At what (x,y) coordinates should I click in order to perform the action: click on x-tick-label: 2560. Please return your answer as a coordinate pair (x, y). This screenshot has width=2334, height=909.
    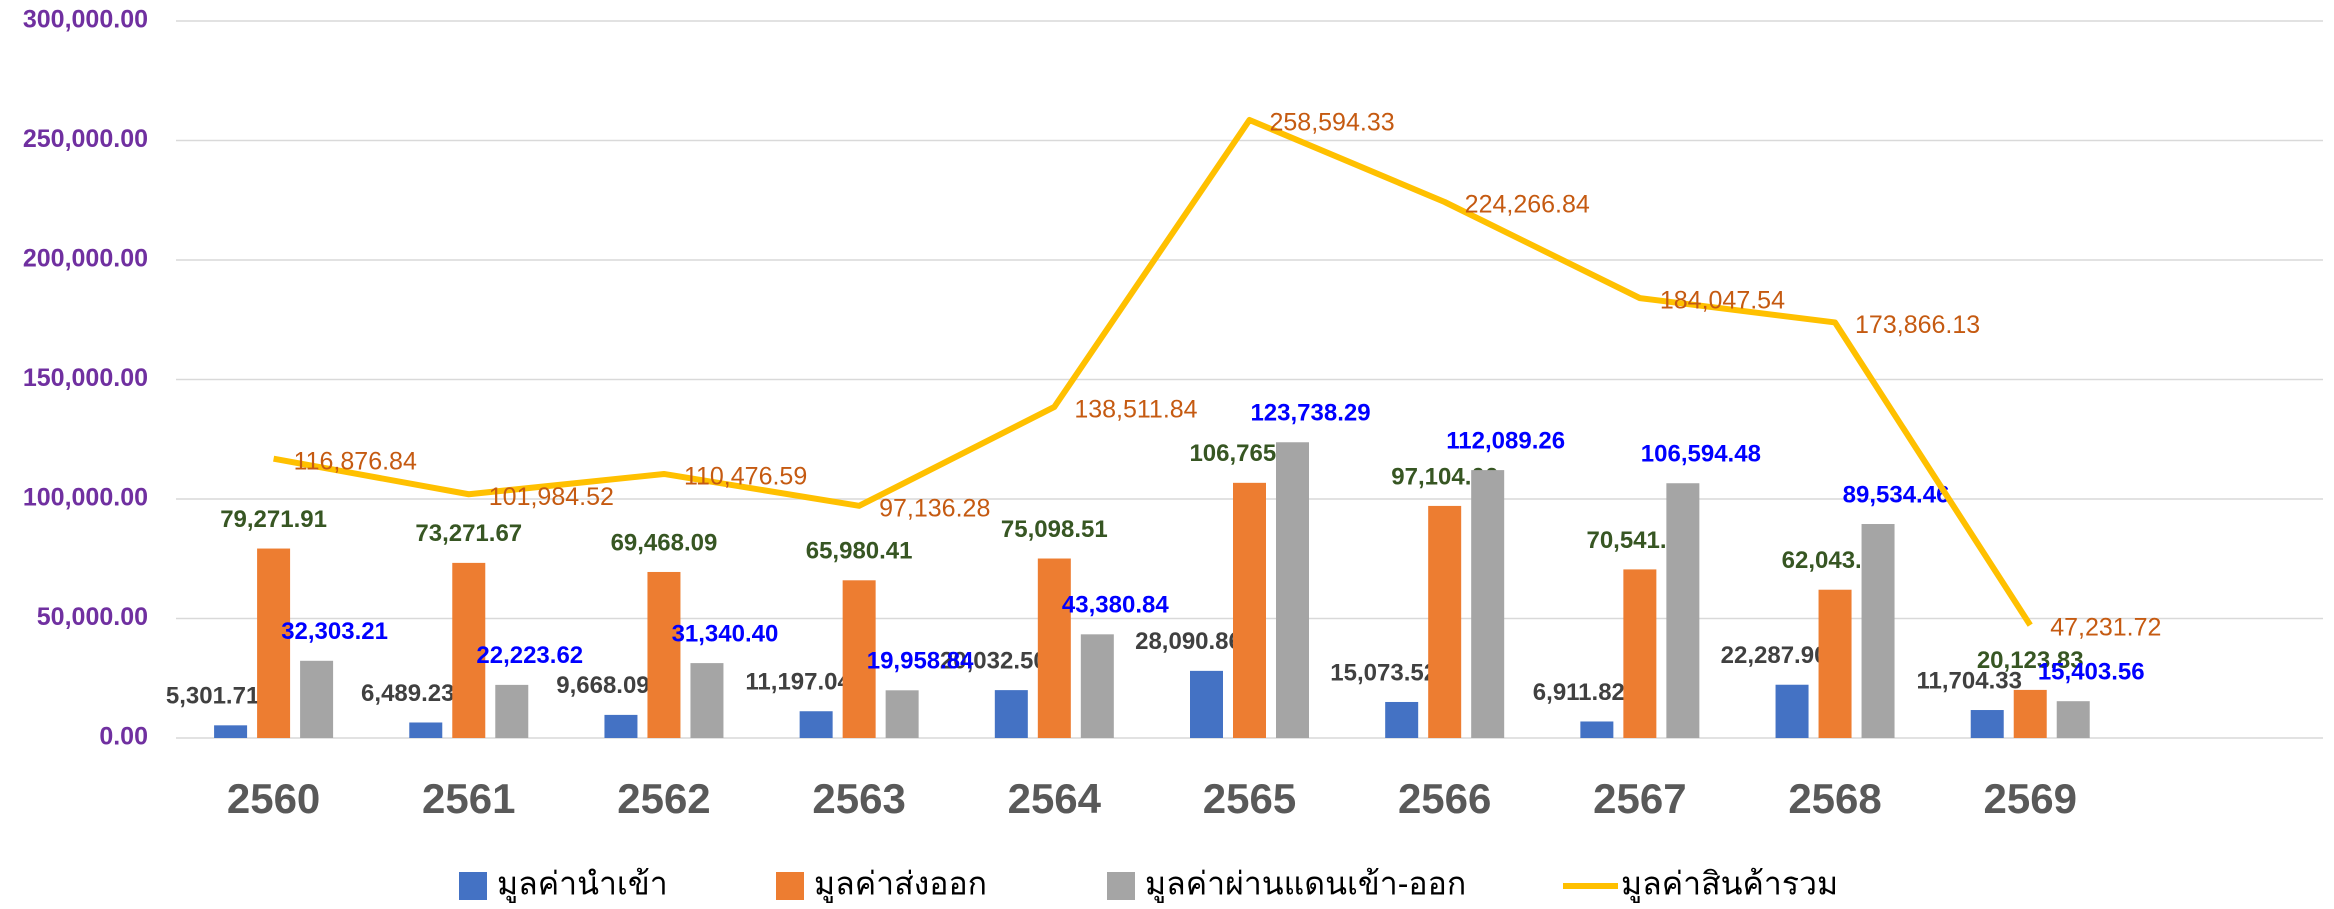
    Looking at the image, I should click on (273, 798).